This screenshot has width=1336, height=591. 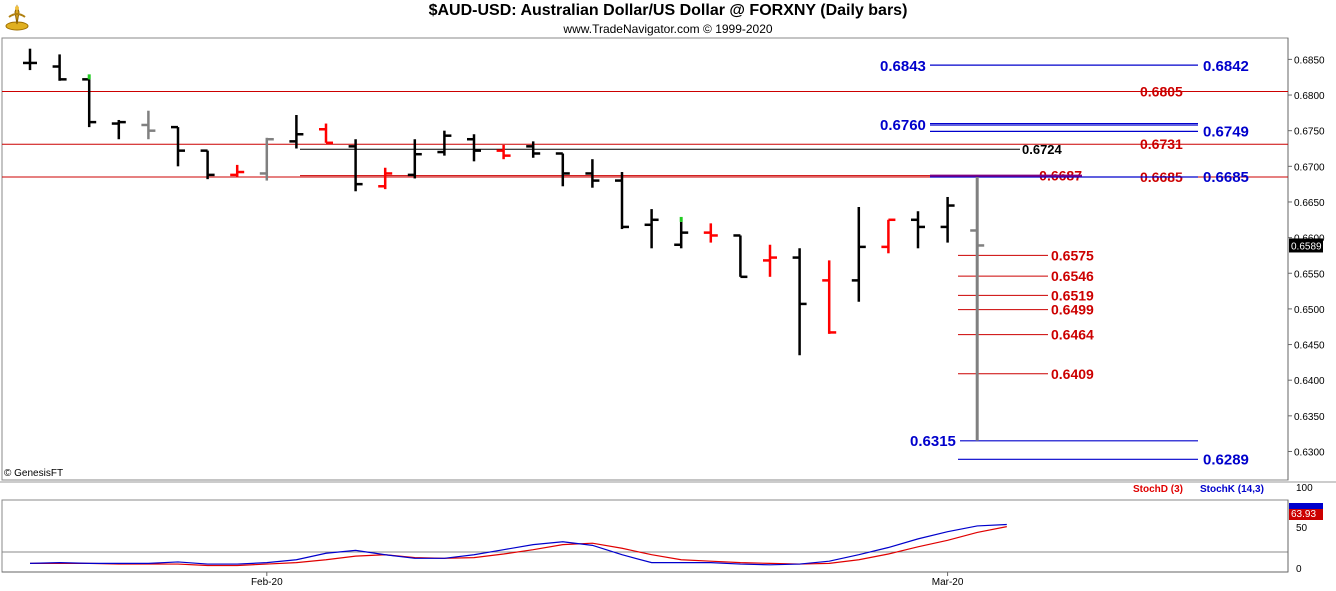 I want to click on price-tick-label: 0.6550, so click(x=1309, y=274).